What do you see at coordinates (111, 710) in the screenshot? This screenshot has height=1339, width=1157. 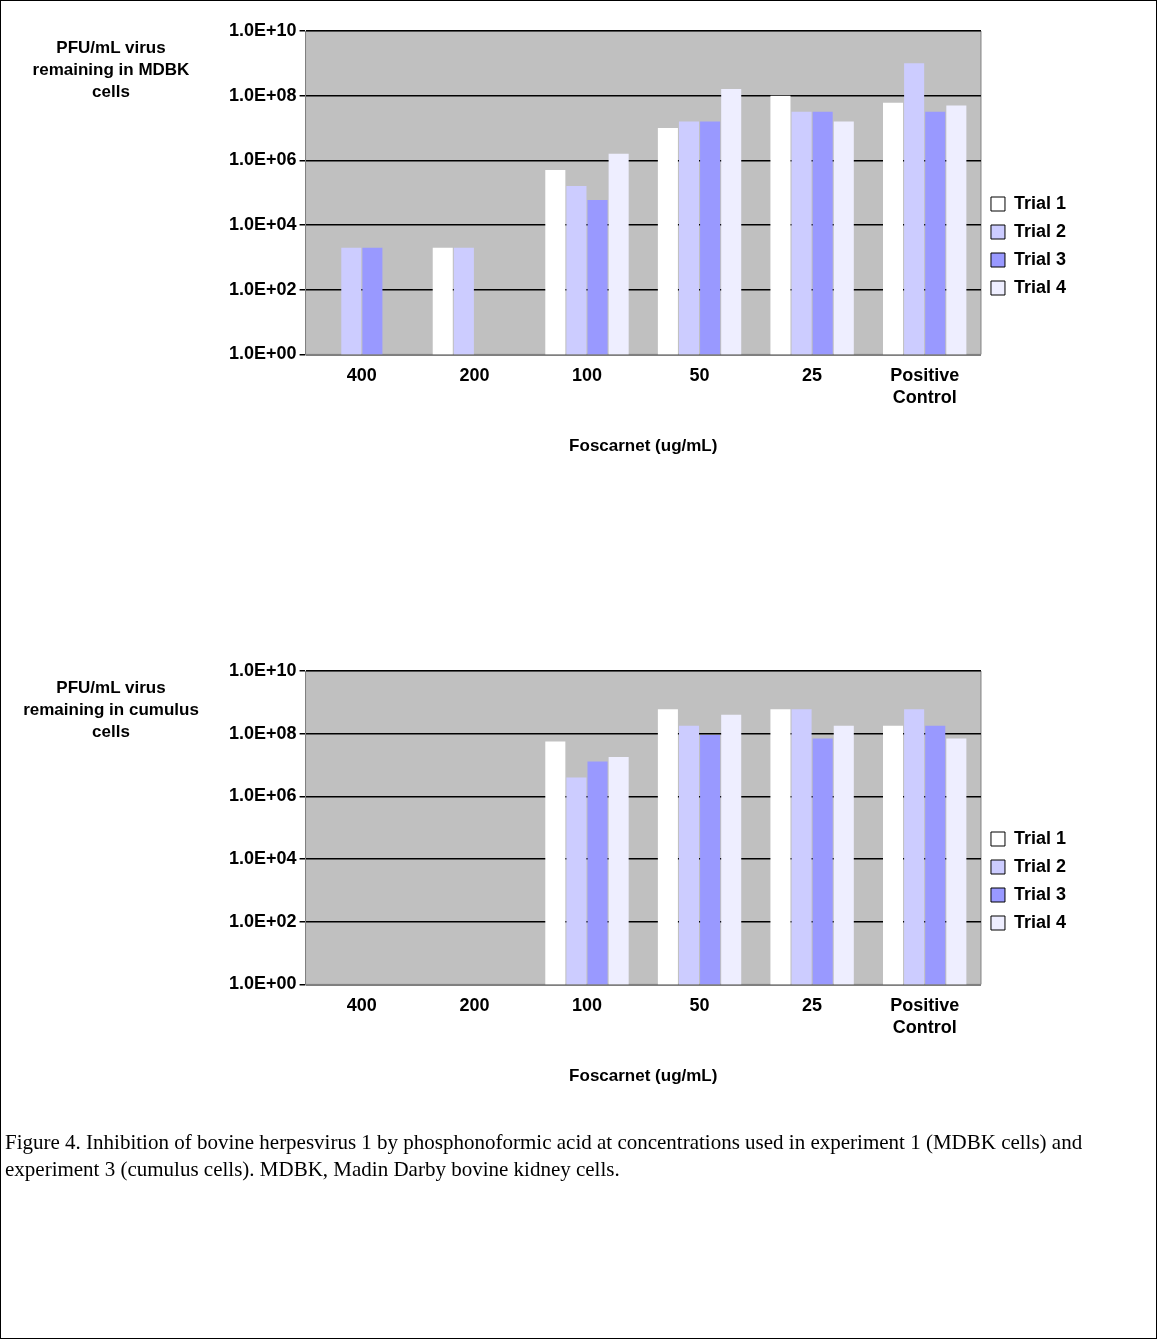 I see `y-axis-title: PFU/mL virus remaining in cumulus cells` at bounding box center [111, 710].